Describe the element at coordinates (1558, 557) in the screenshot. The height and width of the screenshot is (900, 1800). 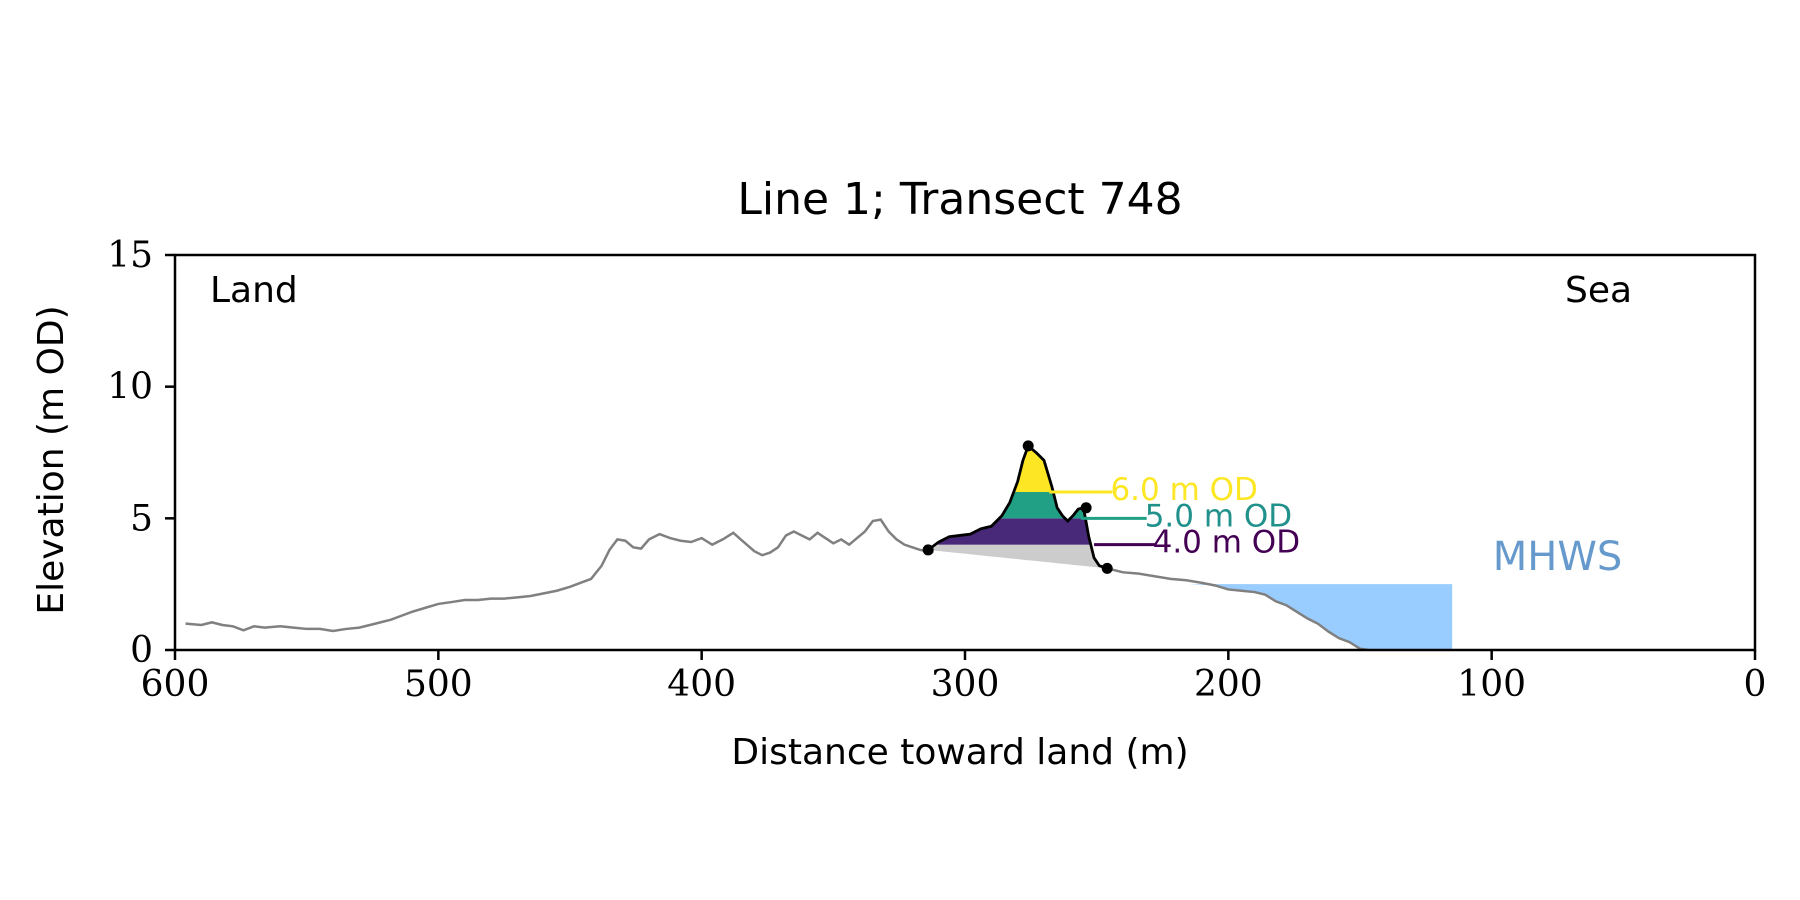
I see `mhws-label: MHWS` at that location.